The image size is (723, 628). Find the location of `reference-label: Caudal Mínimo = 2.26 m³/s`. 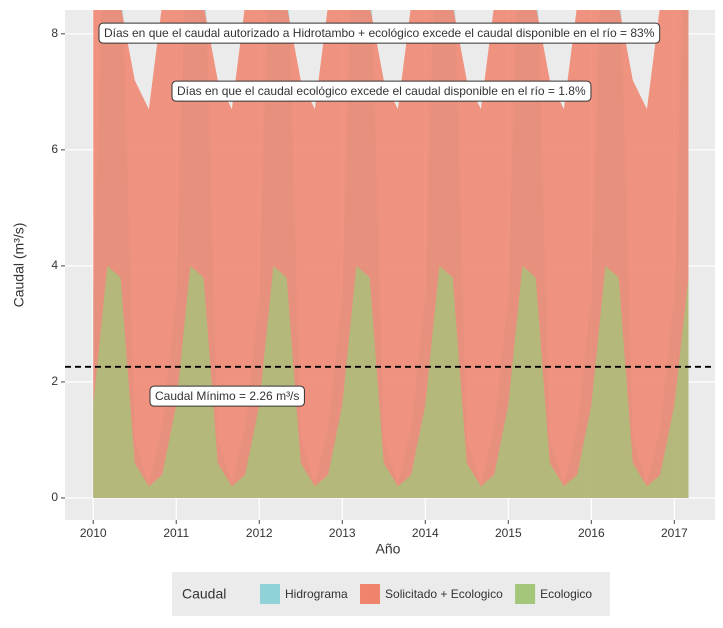

reference-label: Caudal Mínimo = 2.26 m³/s is located at coordinates (227, 396).